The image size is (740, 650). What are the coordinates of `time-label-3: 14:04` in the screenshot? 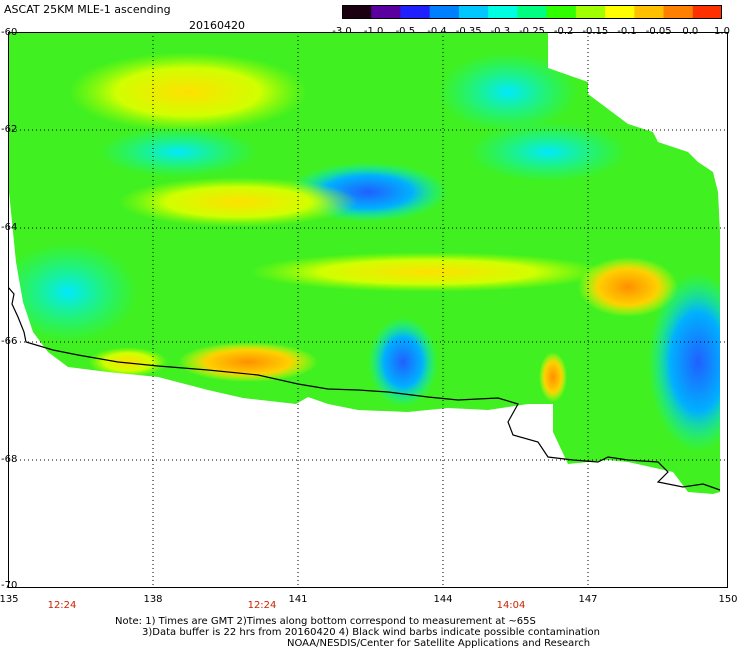 It's located at (511, 605).